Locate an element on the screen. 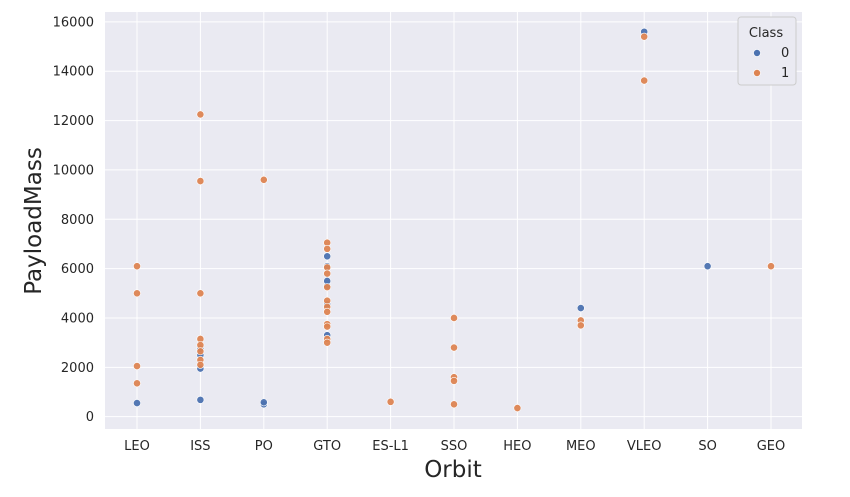 This screenshot has width=850, height=497. y-tick-labels: 0 2000 4000 6000 8000 10000 12000 14000 16000 is located at coordinates (73, 220).